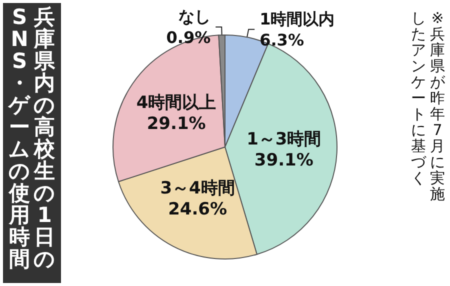 This screenshot has width=450, height=286. Describe the element at coordinates (297, 18) in the screenshot. I see `slice-label: 1時間以内` at that location.